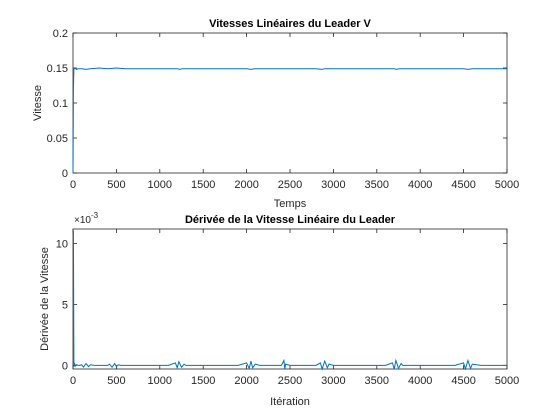 The width and height of the screenshot is (560, 420). I want to click on exponent-label: ×10⁻³, so click(86, 218).